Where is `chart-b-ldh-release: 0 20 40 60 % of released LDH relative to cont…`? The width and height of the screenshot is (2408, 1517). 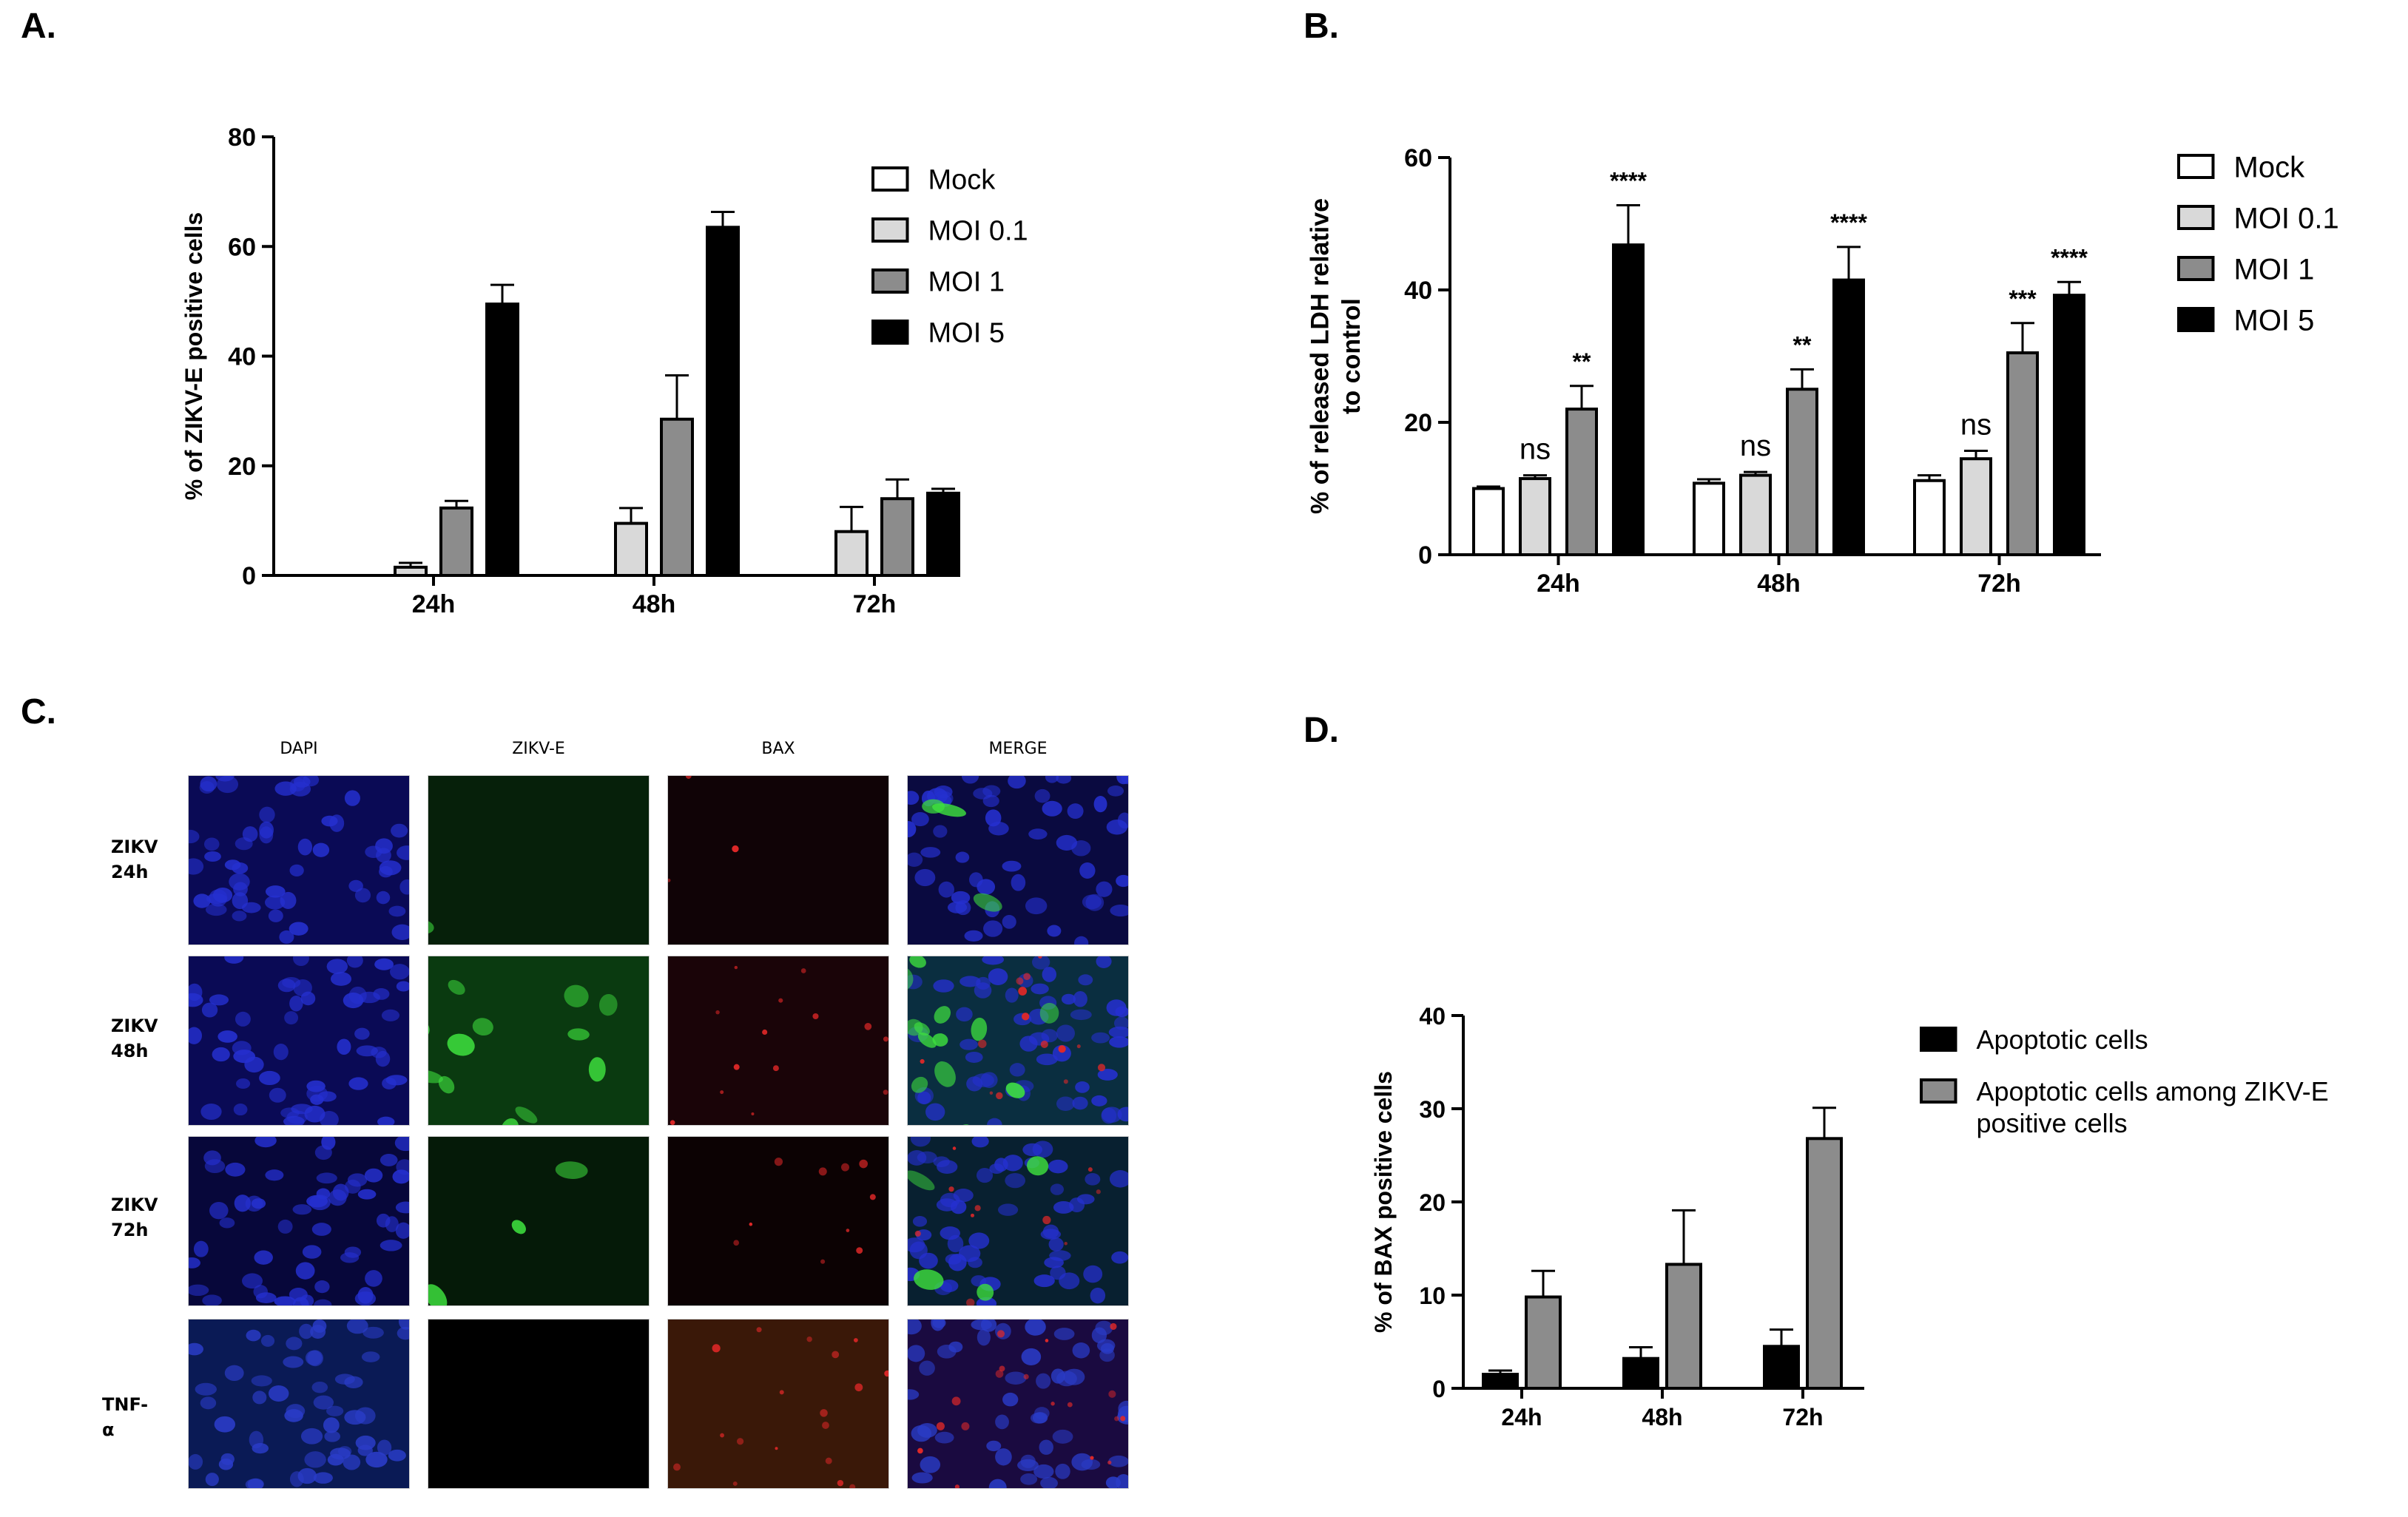 chart-b-ldh-release: 0 20 40 60 % of released LDH relative to cont… is located at coordinates (1822, 371).